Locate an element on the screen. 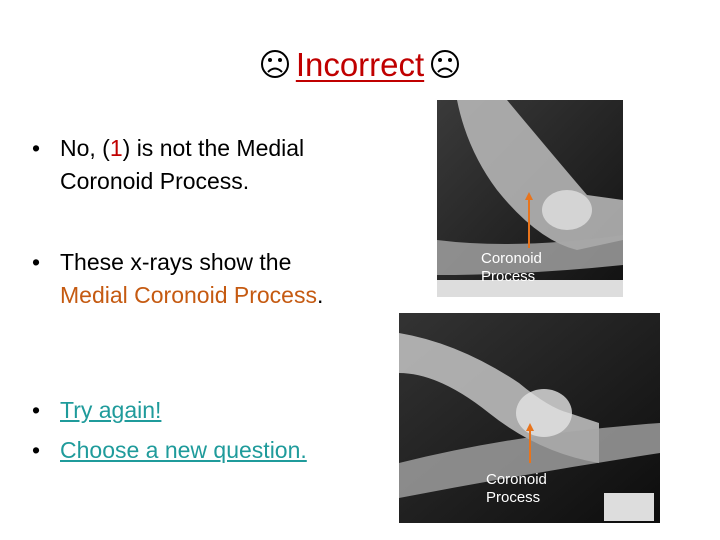  title: Incorrect is located at coordinates (360, 65).